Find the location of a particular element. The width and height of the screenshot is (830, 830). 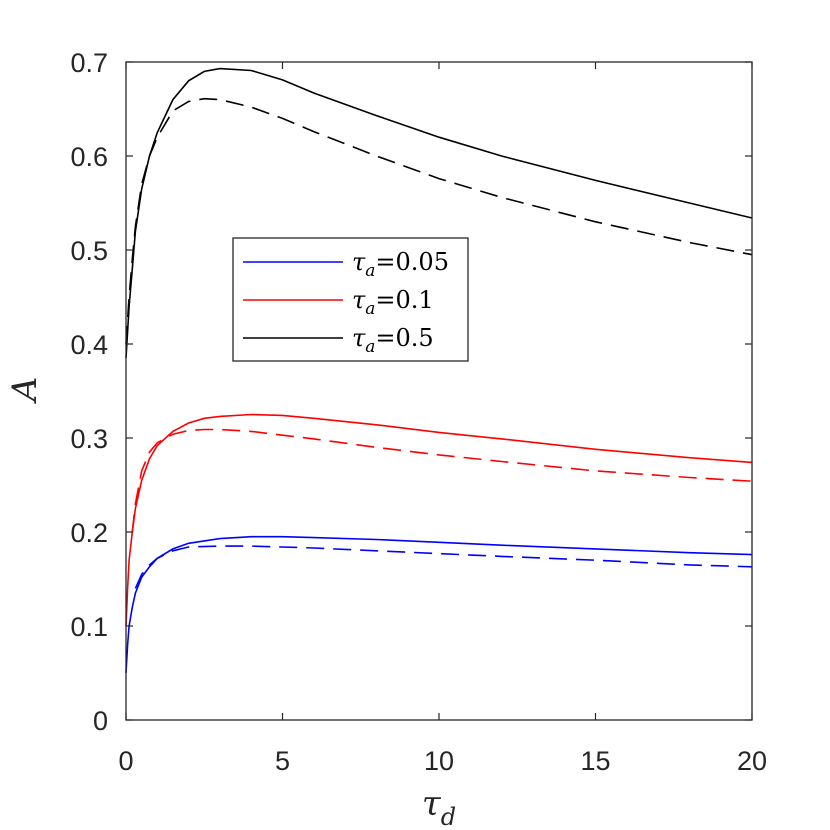

y-axis-label: A is located at coordinates (25, 391).